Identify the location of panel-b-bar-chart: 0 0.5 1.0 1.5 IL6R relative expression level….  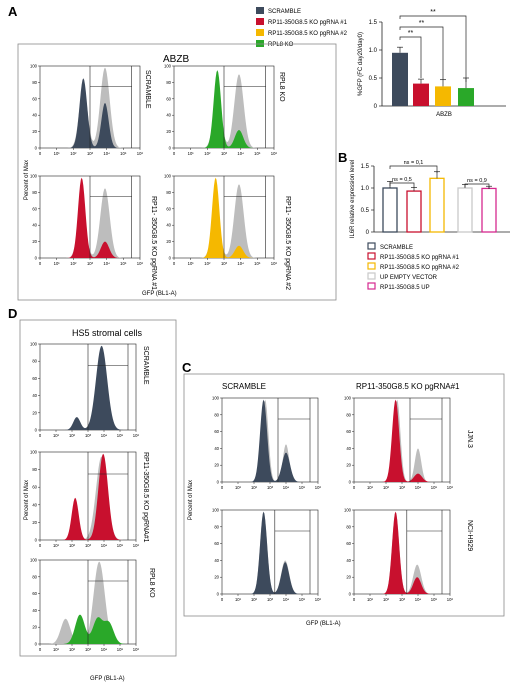
(430, 199).